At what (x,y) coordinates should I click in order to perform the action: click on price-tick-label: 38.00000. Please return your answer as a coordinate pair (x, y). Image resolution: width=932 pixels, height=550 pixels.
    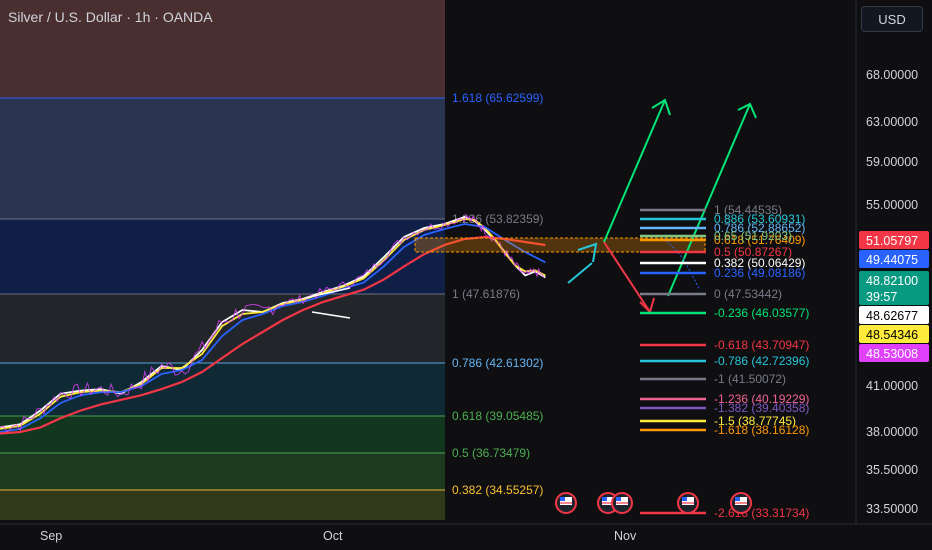
    Looking at the image, I should click on (892, 432).